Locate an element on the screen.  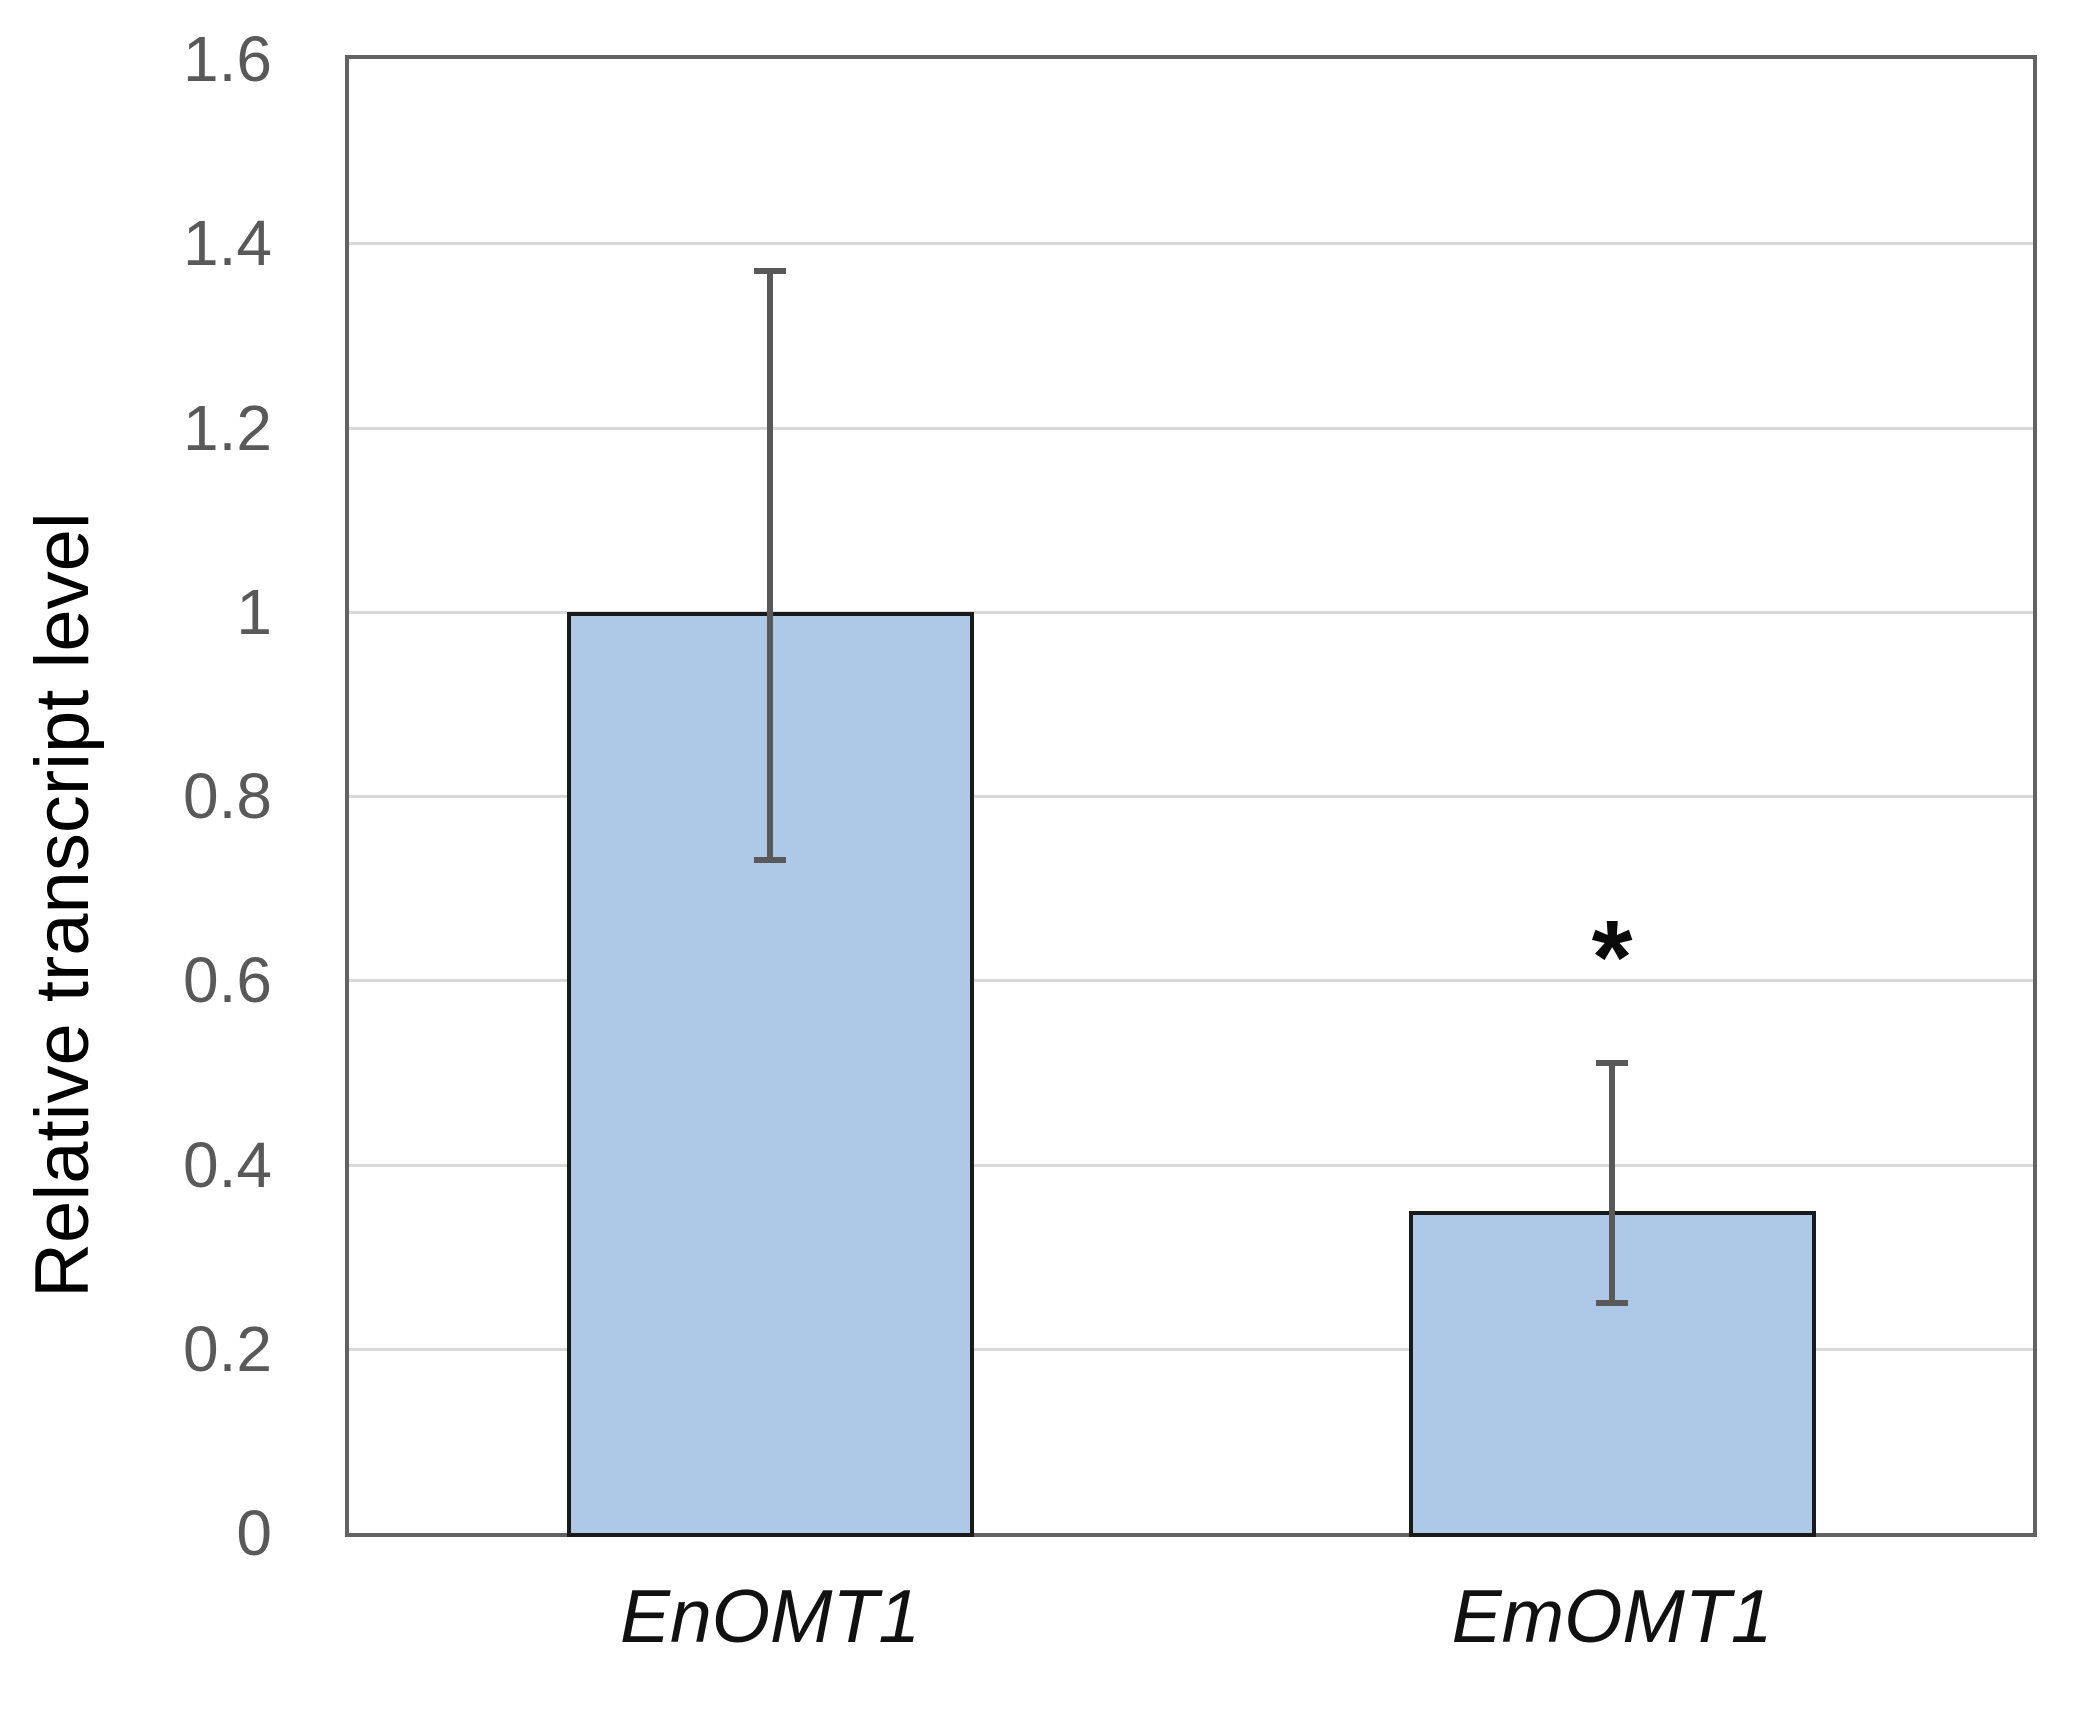
y-tick-label-0.4: 0.4 is located at coordinates (227, 1164).